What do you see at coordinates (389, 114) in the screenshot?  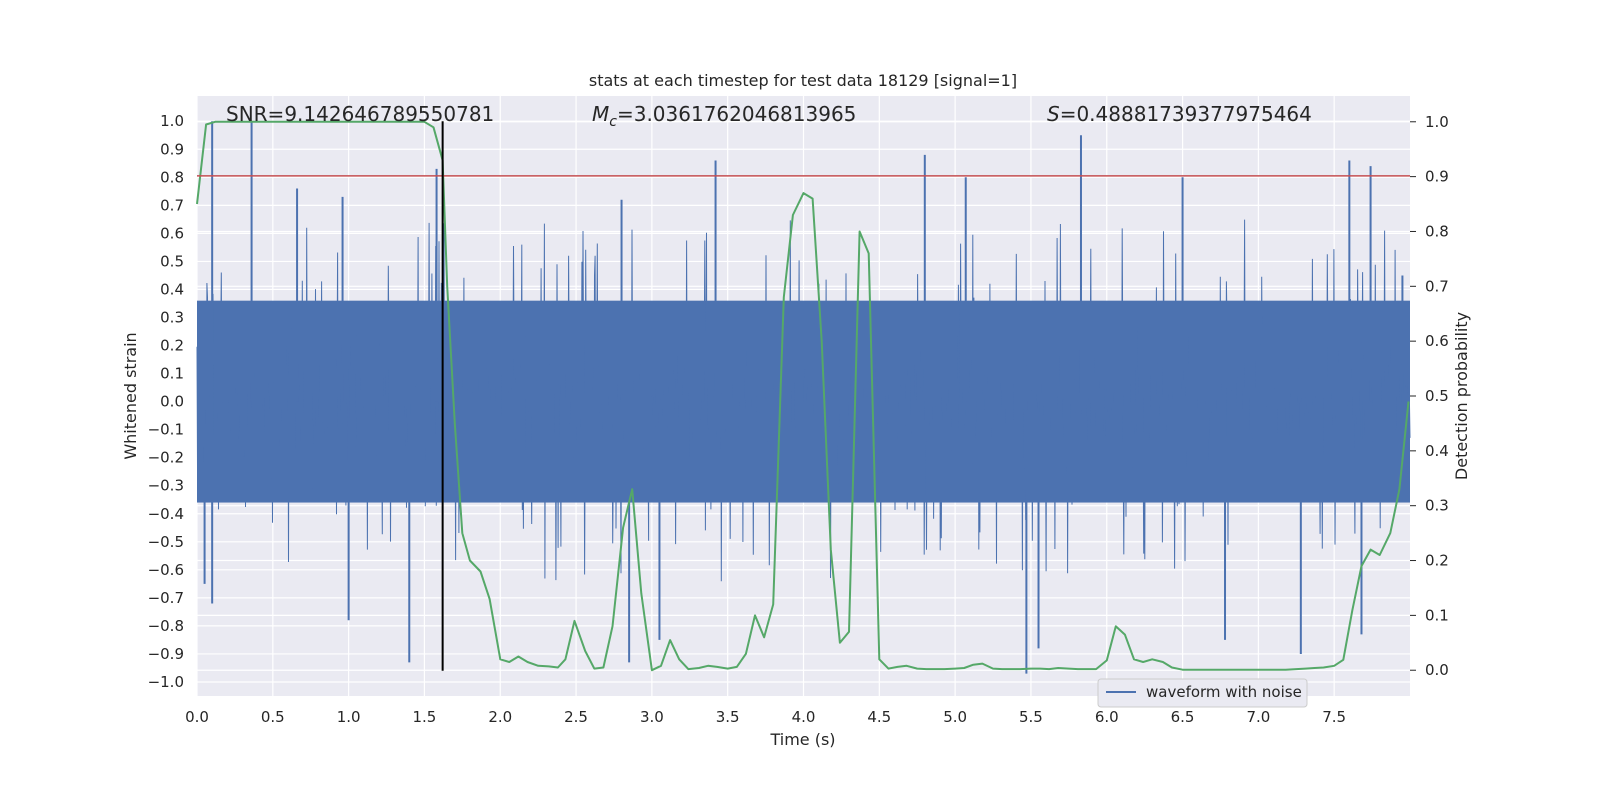 I see `snr-value: 9.142646789550781` at bounding box center [389, 114].